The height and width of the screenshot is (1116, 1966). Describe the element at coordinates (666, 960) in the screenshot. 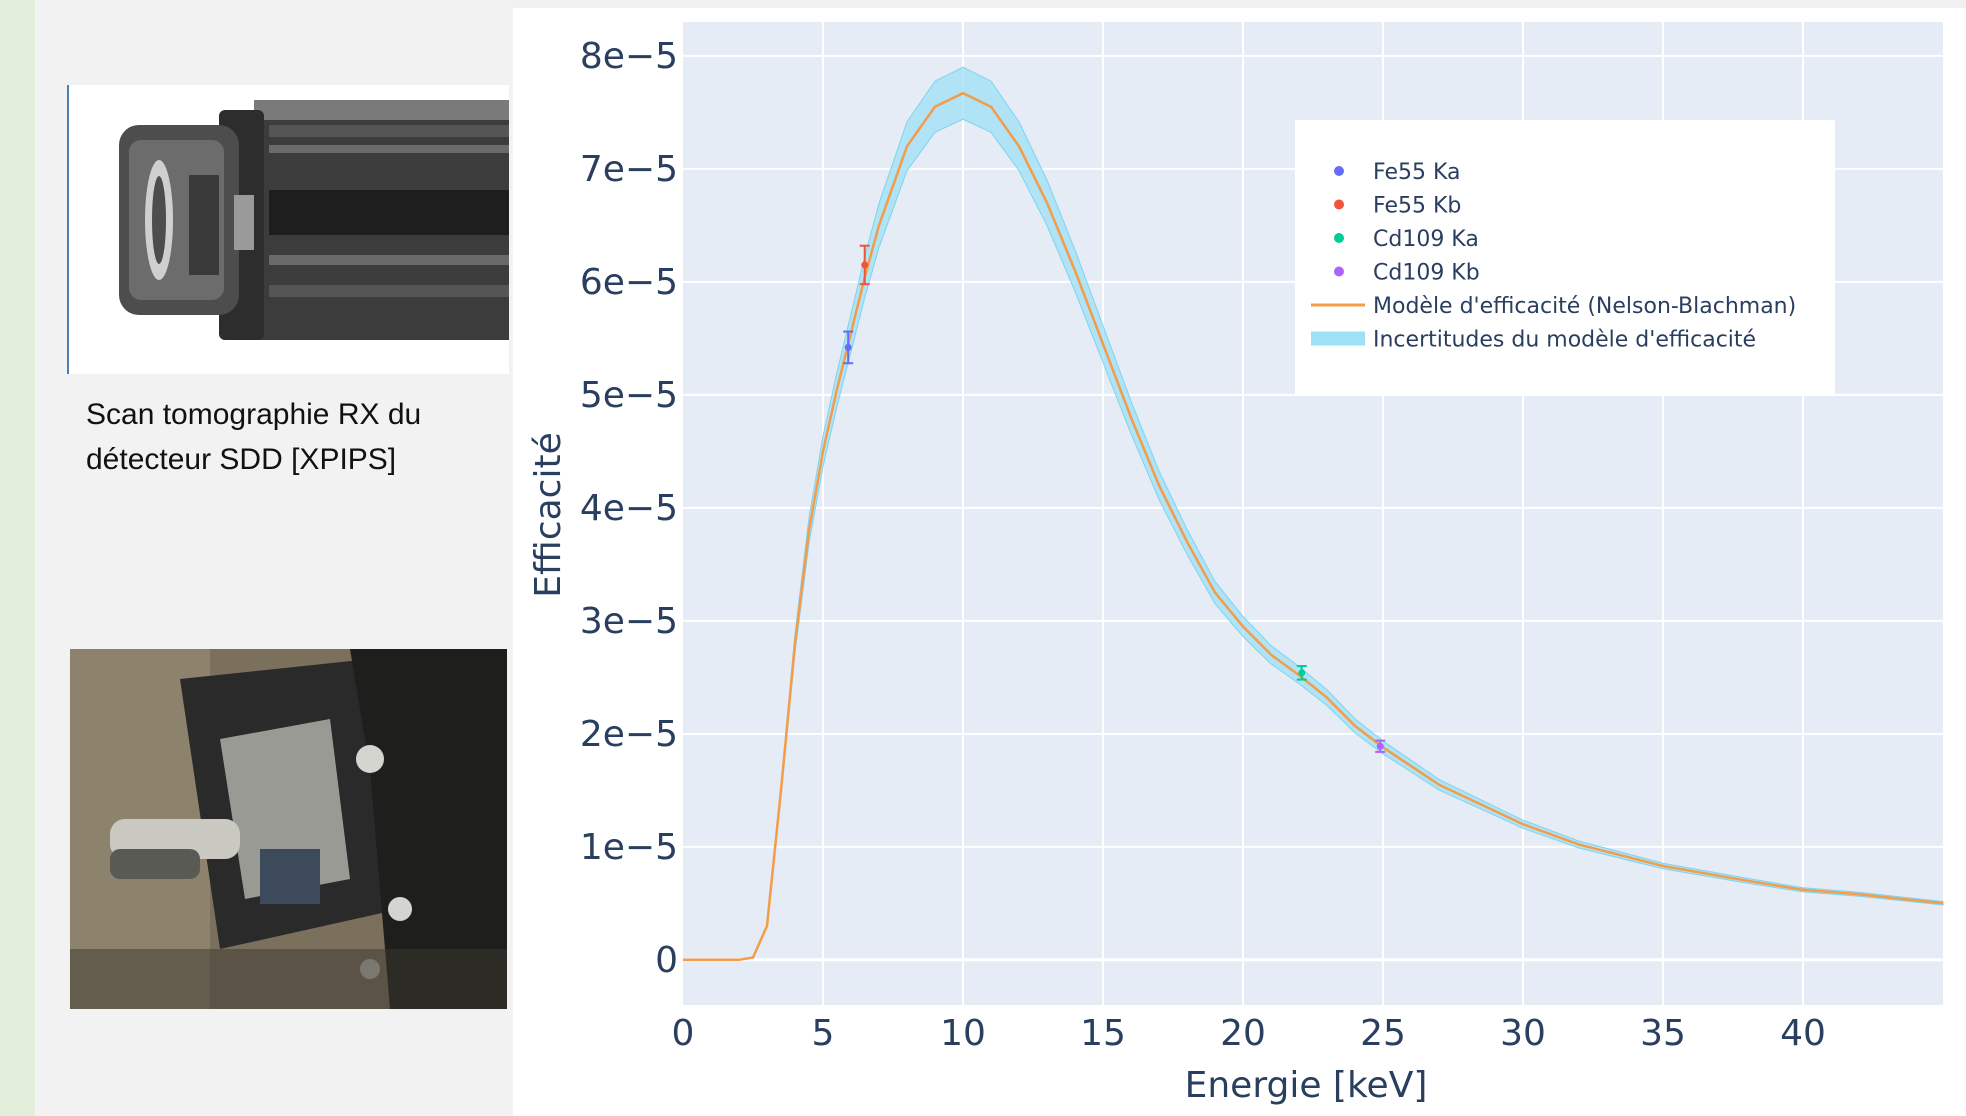

I see `y-tick-label: 0` at that location.